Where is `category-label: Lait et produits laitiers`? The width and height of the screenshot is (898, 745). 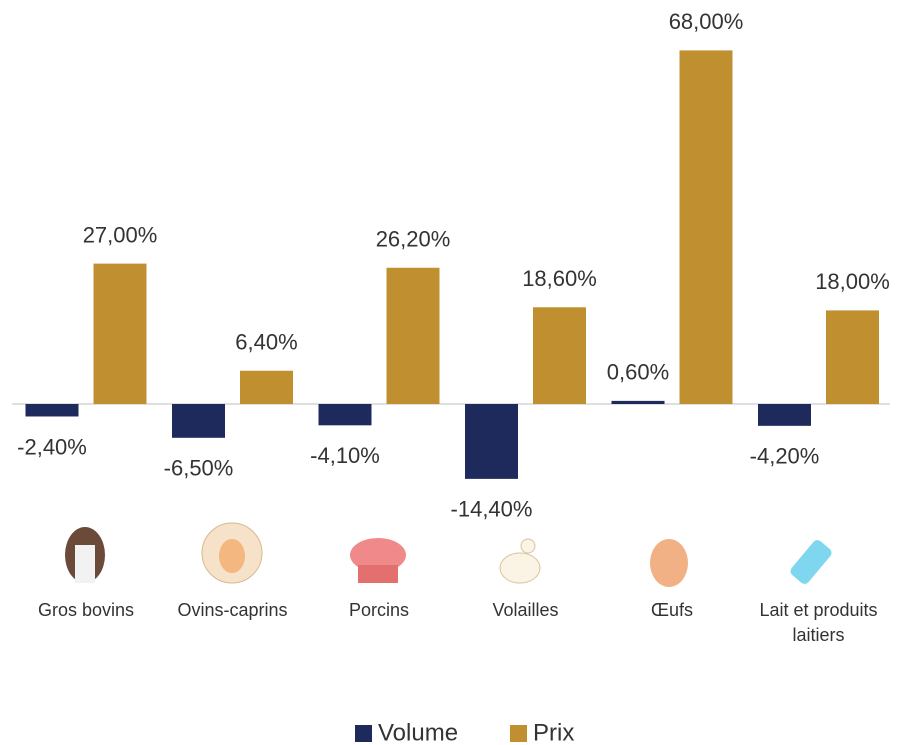
category-label: Lait et produits laitiers is located at coordinates (818, 622).